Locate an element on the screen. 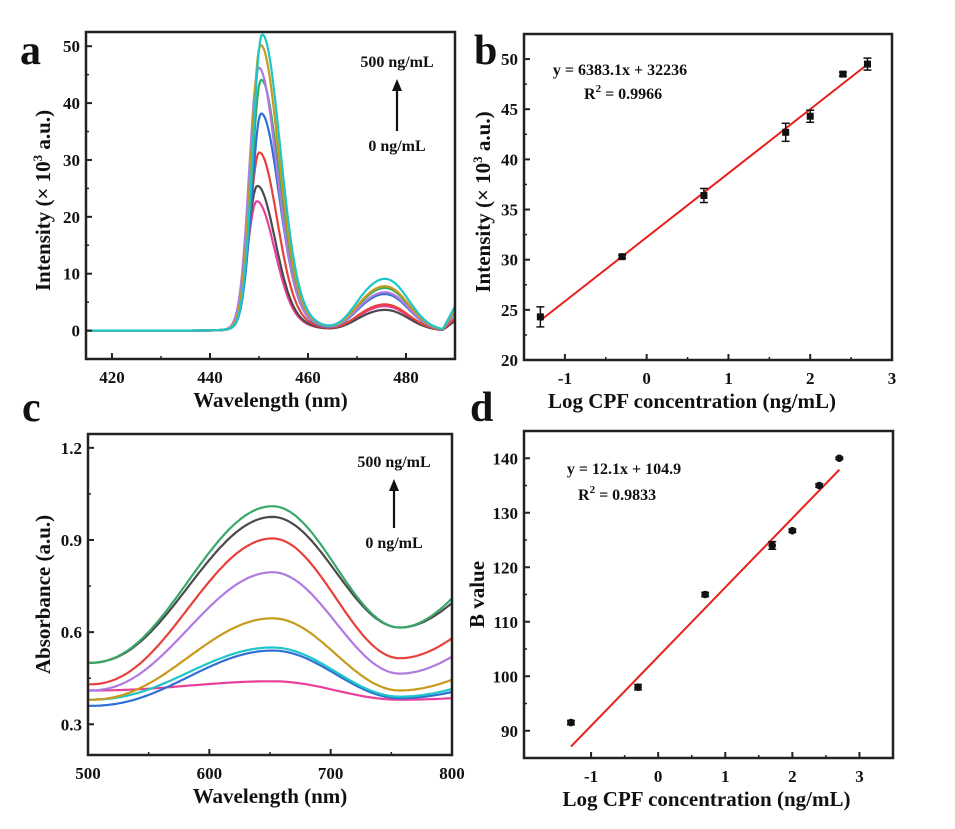  y-tick-label: 0.6 is located at coordinates (71, 632).